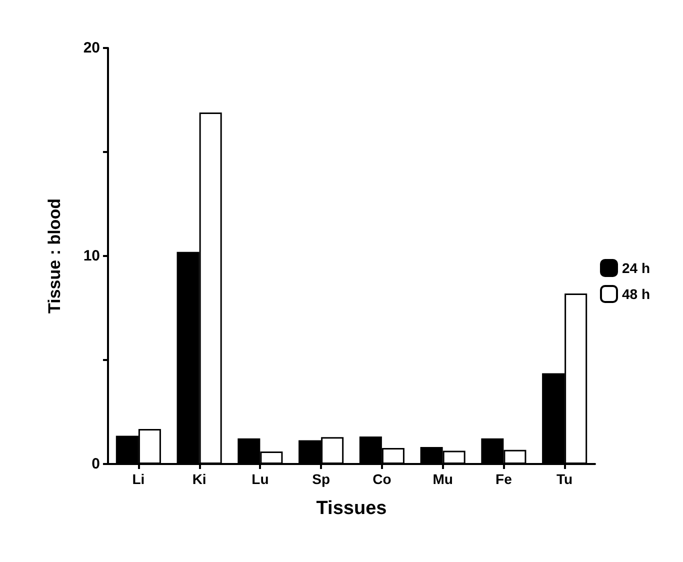  I want to click on x-tick-label: Sp, so click(321, 479).